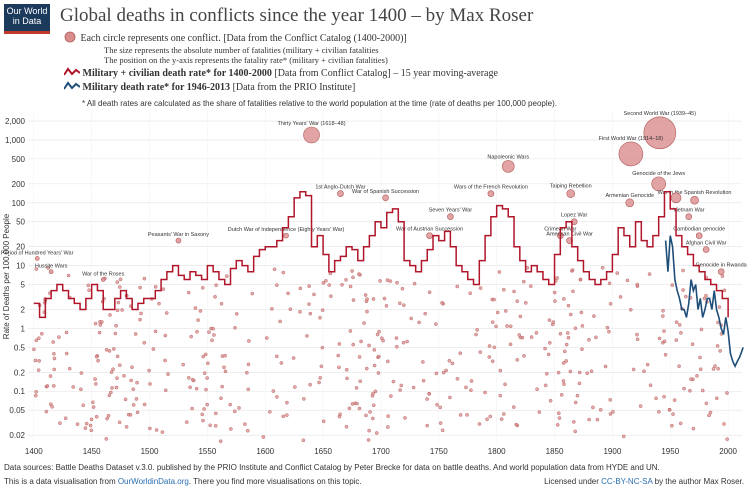 This screenshot has width=750, height=490. I want to click on x-tick-label: 1950, so click(670, 451).